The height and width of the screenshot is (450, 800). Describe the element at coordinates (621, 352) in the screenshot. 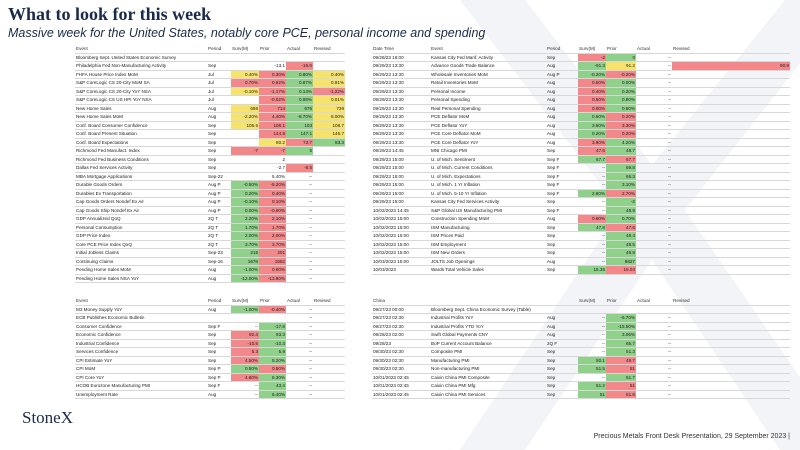

I see `table-cell: 51.3` at that location.